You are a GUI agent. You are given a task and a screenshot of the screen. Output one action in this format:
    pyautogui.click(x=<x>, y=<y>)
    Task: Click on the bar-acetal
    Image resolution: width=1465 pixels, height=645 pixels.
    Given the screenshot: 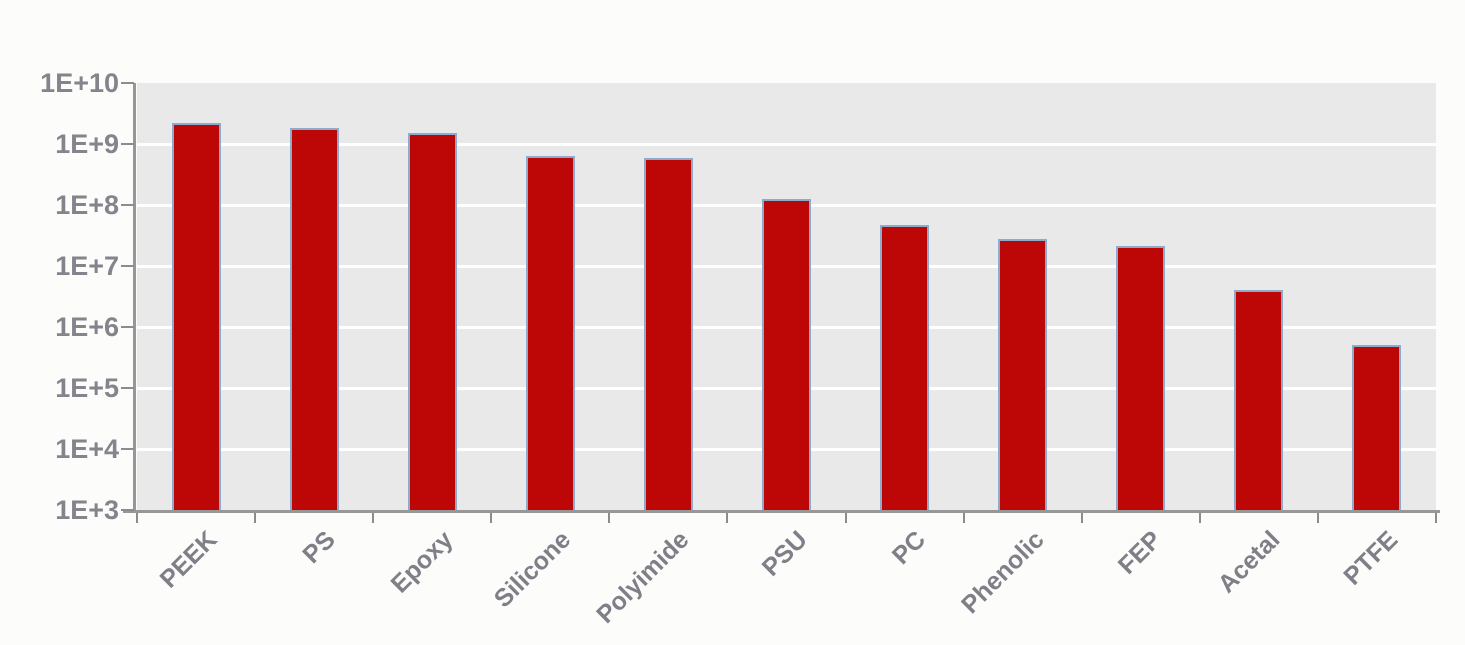 What is the action you would take?
    pyautogui.click(x=1259, y=400)
    